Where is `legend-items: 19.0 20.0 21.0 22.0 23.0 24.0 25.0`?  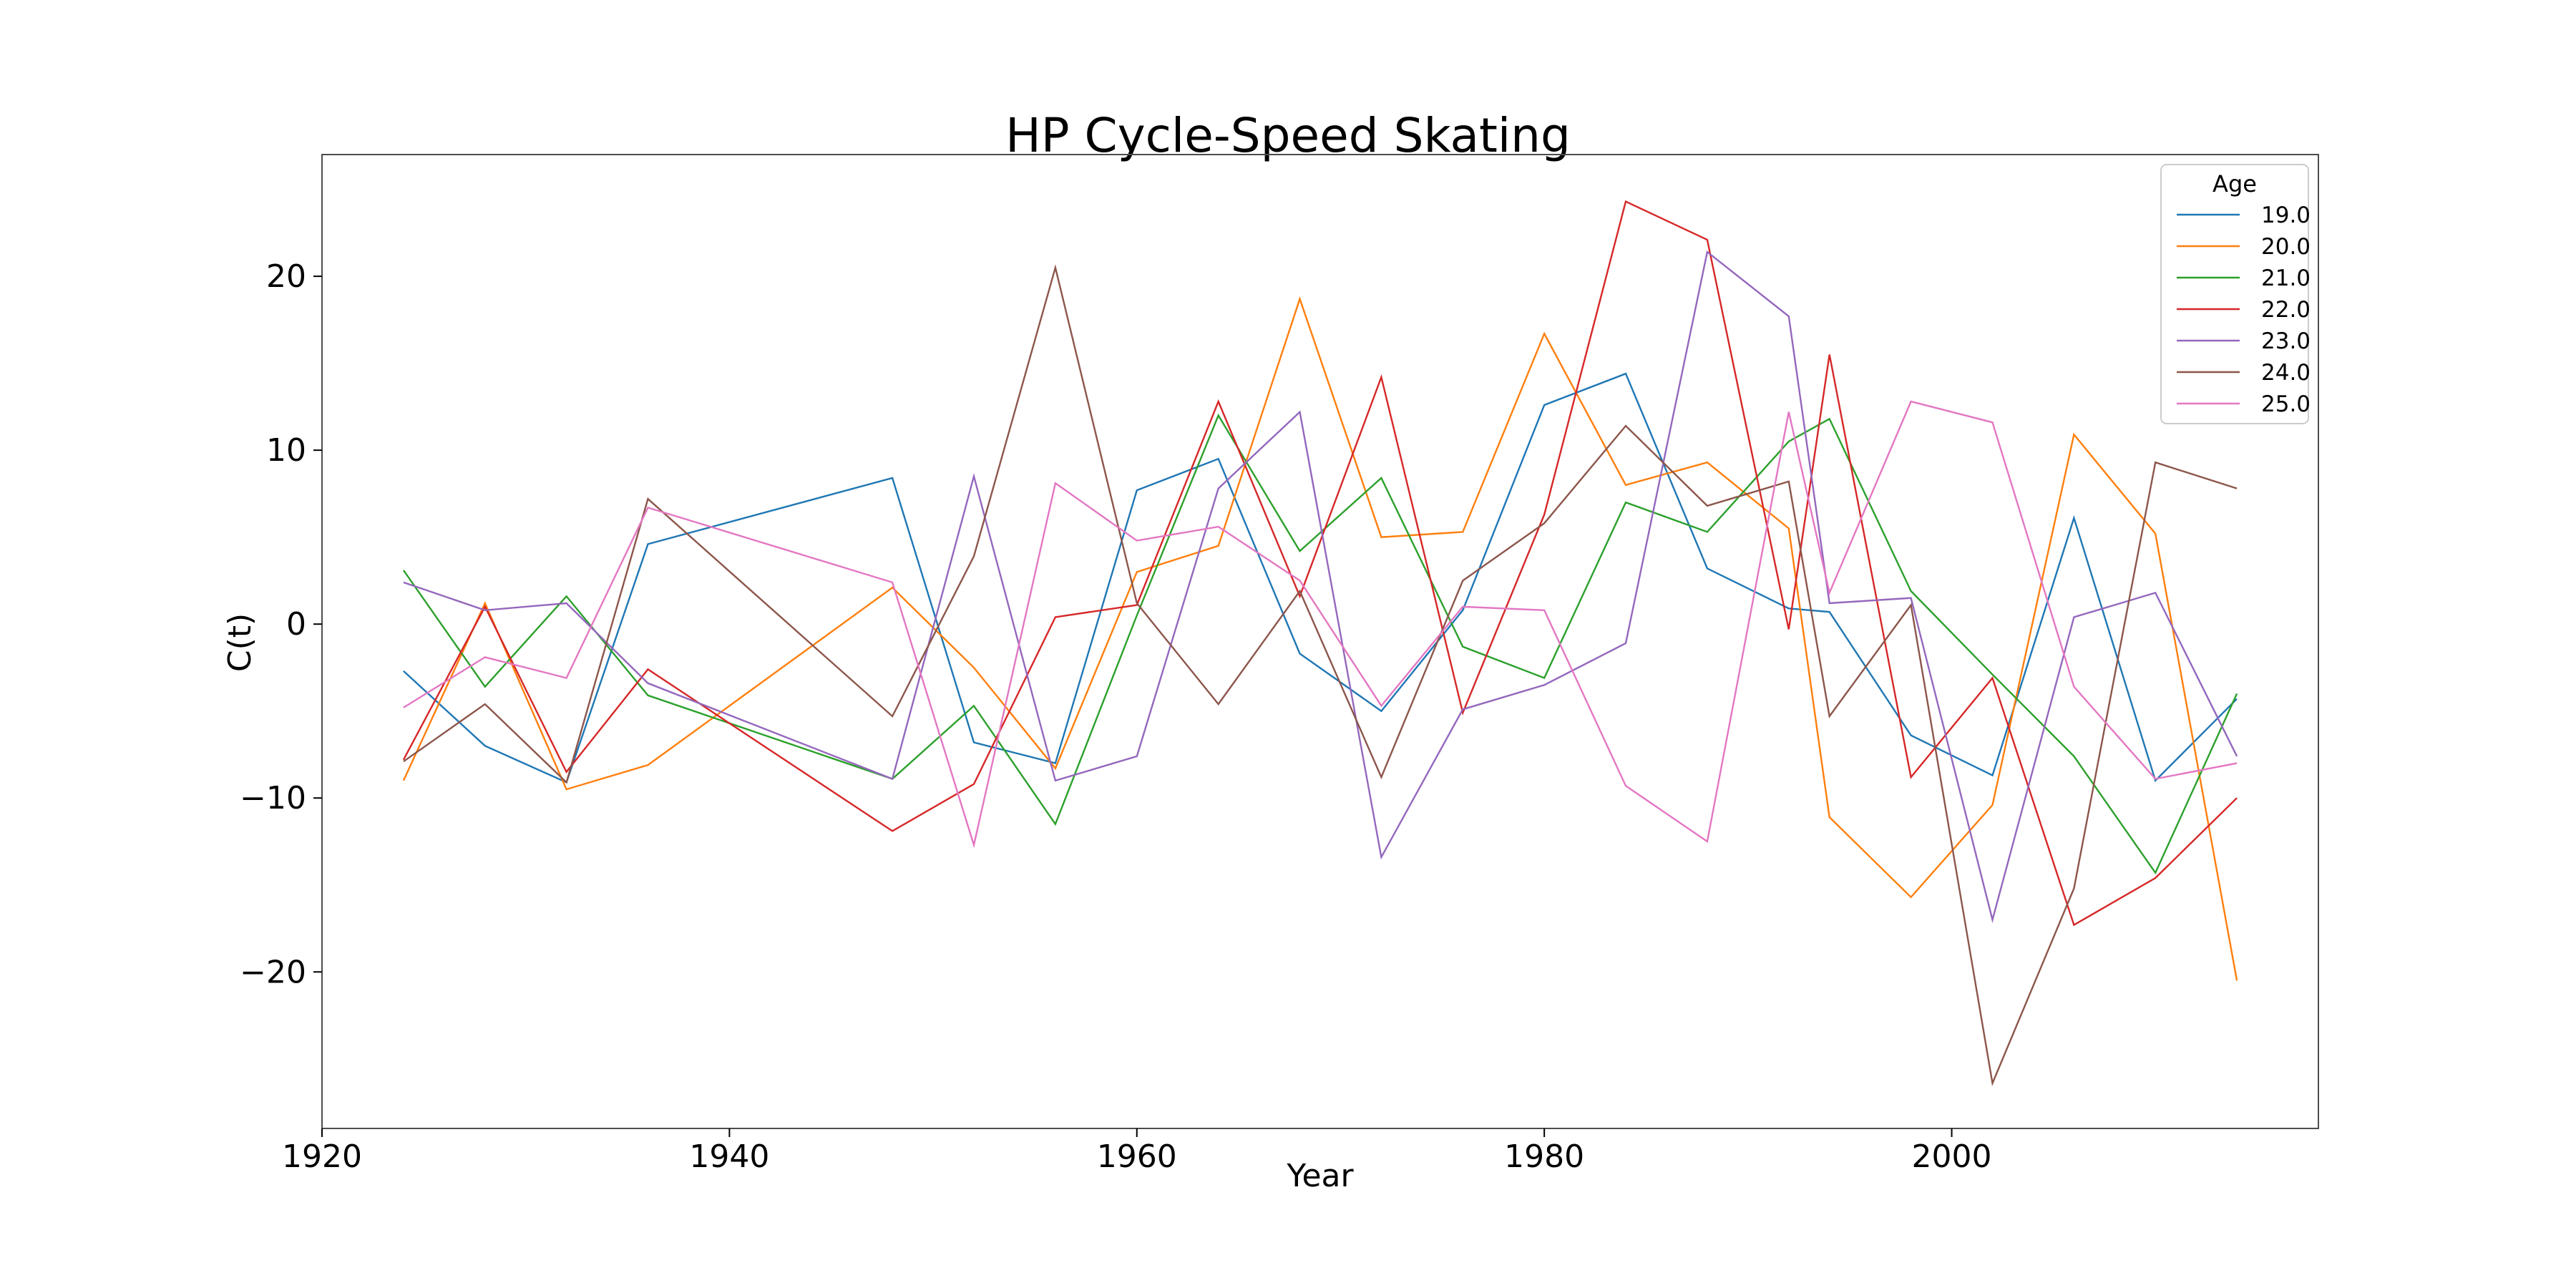
legend-items: 19.0 20.0 21.0 22.0 23.0 24.0 25.0 is located at coordinates (2244, 310).